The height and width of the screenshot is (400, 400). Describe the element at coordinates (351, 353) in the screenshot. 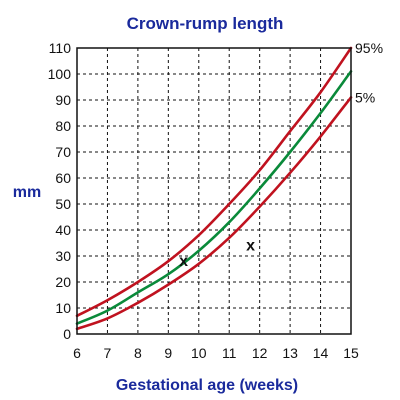

I see `x-tick-label: 15` at that location.